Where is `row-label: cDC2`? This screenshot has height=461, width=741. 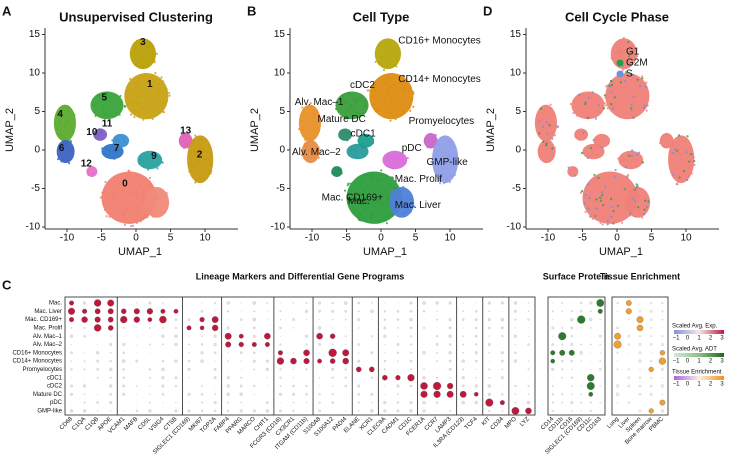 row-label: cDC2 is located at coordinates (55, 387).